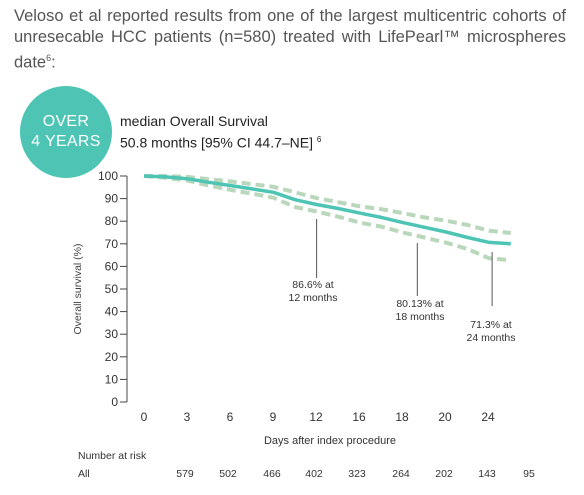  I want to click on y-axis-title: Overall survival (%), so click(78, 288).